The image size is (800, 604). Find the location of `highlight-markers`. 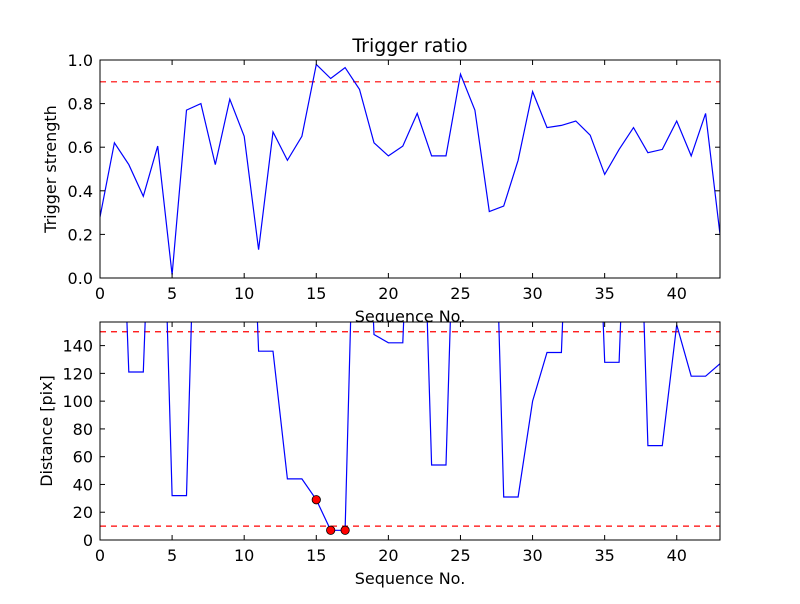

highlight-markers is located at coordinates (330, 515).